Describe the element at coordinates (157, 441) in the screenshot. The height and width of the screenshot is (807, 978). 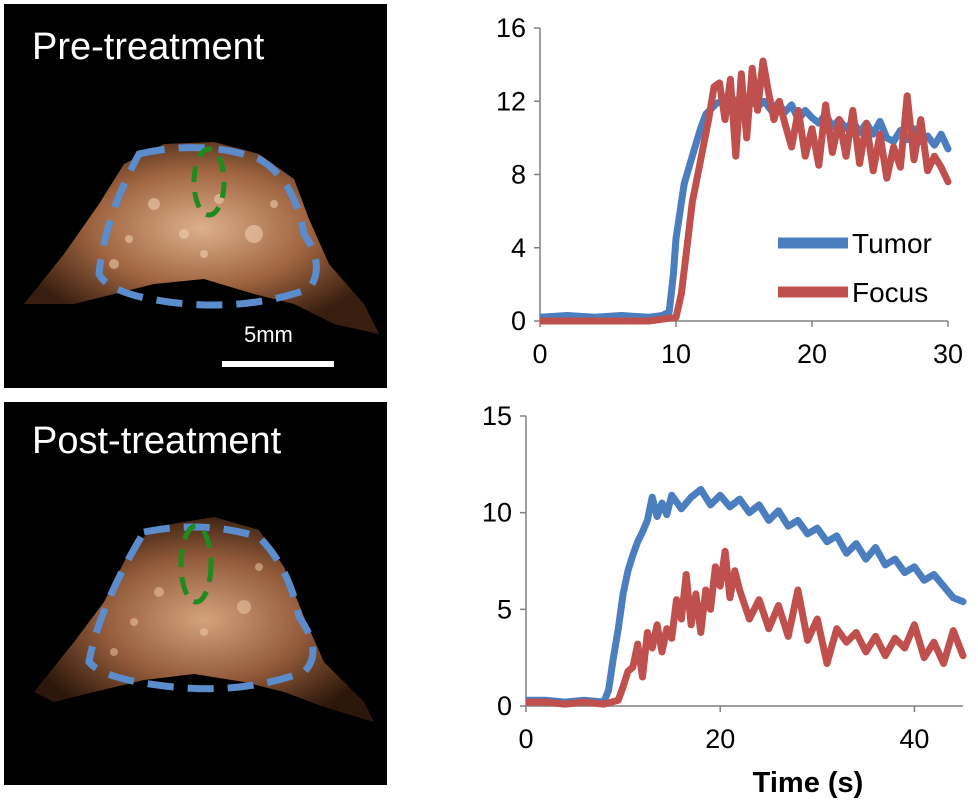
I see `post-treatment-label: Post-treatment` at that location.